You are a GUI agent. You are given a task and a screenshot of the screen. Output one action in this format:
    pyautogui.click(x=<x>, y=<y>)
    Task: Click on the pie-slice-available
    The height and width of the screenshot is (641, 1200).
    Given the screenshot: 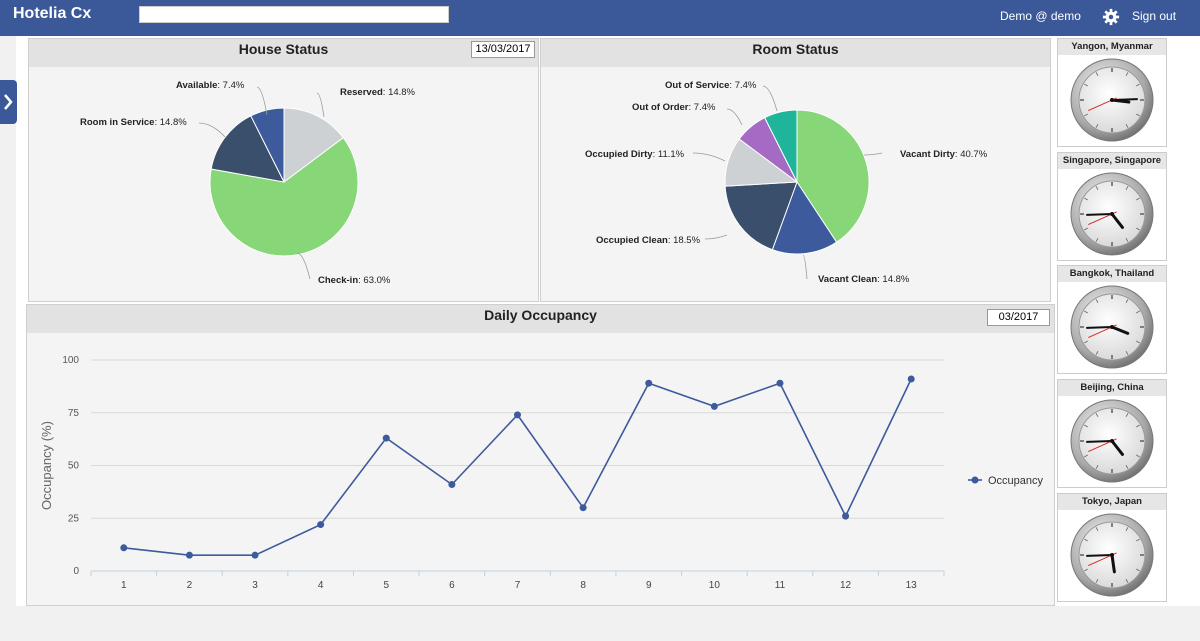 What is the action you would take?
    pyautogui.click(x=267, y=145)
    